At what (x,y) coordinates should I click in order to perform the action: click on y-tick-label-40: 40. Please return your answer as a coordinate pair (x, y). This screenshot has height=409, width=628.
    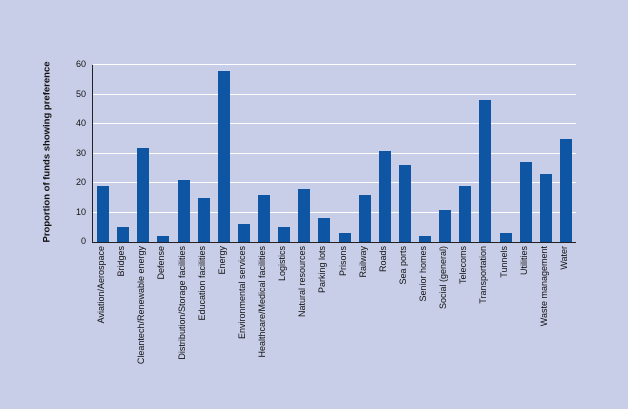
    Looking at the image, I should click on (80, 123).